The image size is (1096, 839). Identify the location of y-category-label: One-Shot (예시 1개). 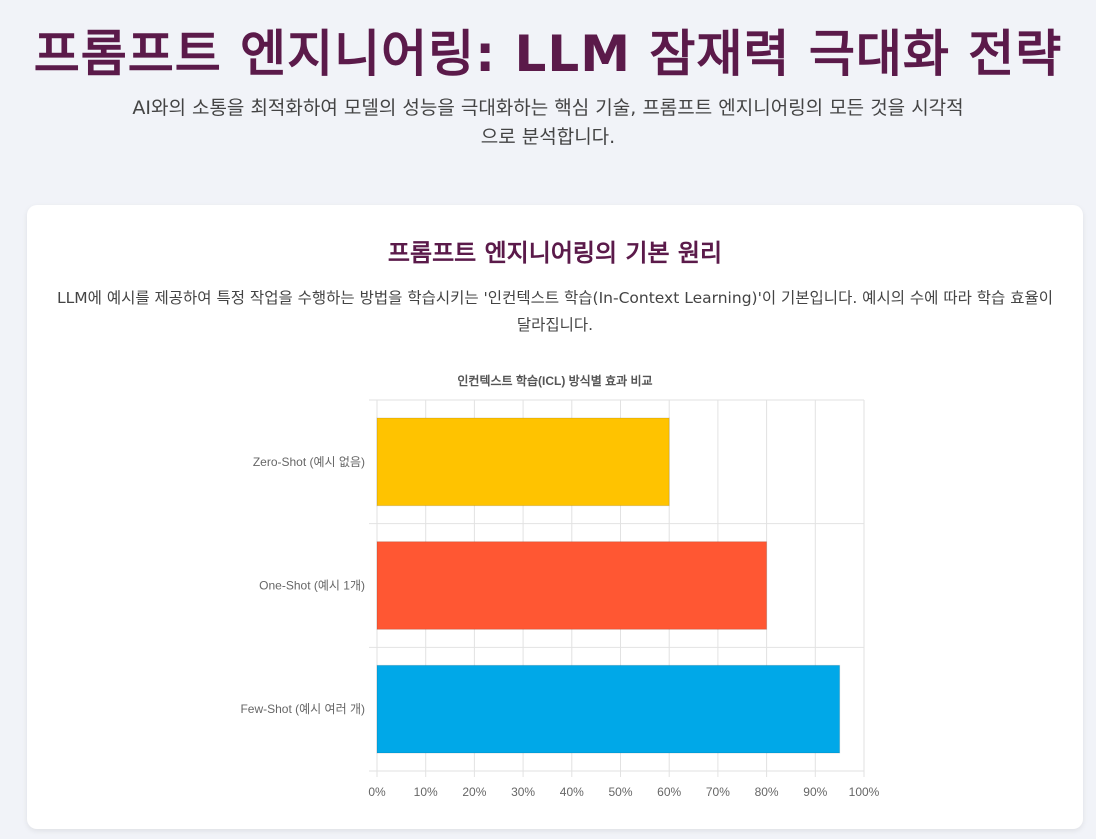
(312, 586).